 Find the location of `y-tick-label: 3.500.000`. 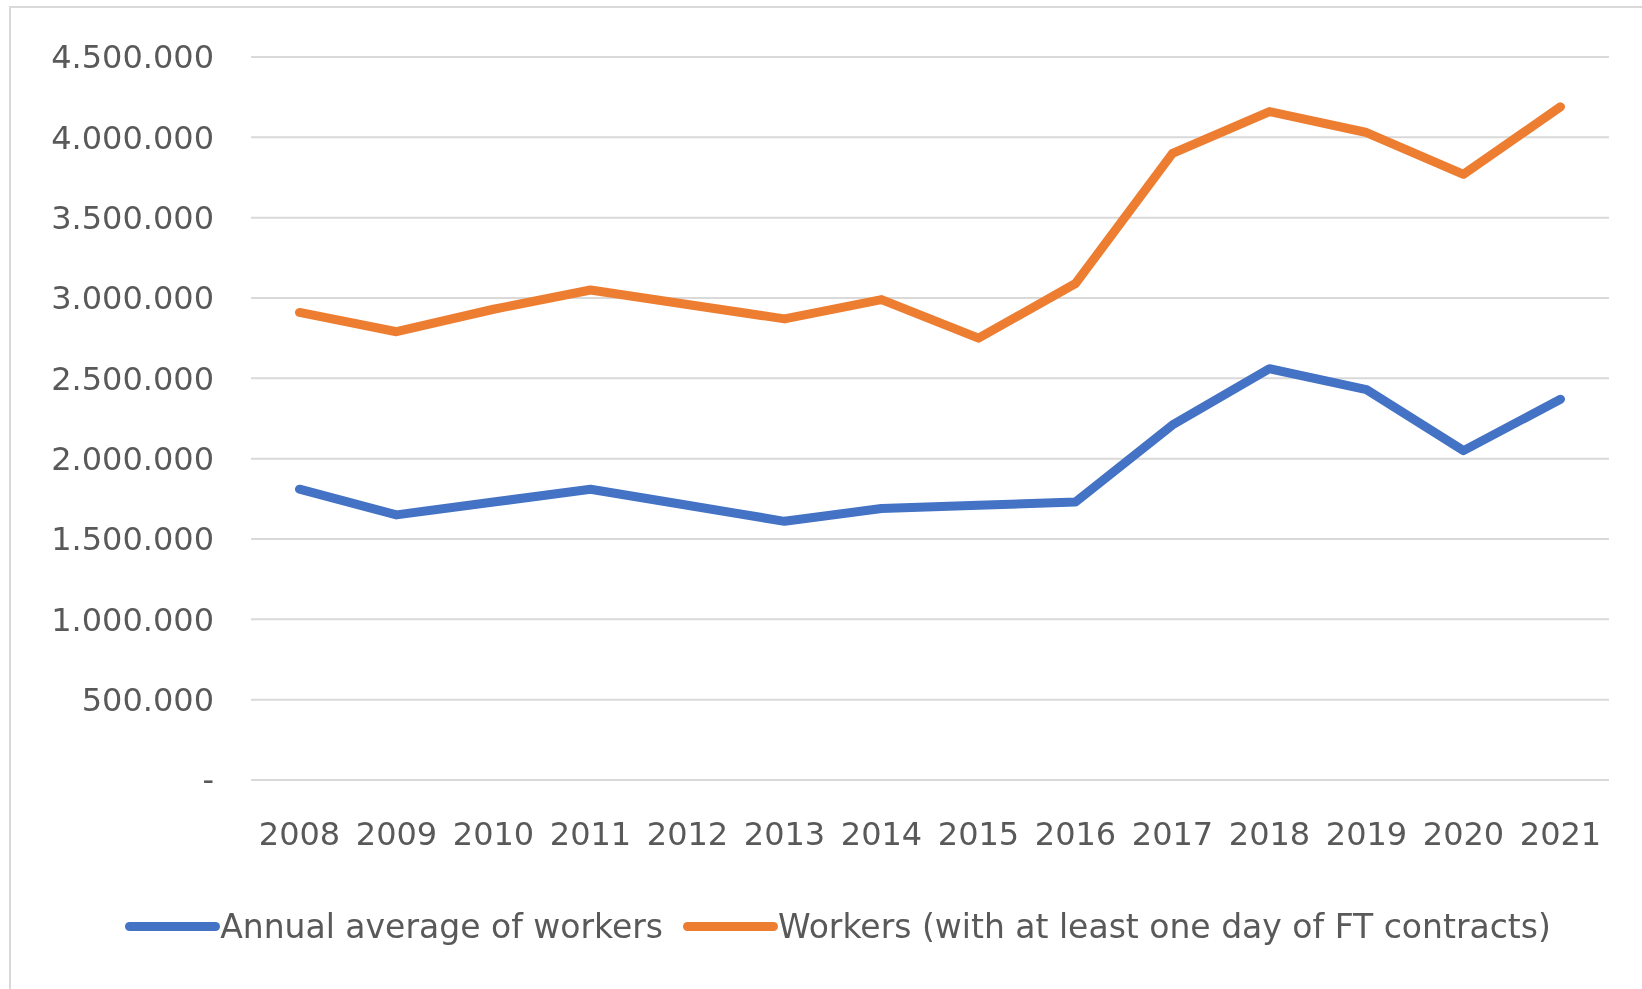

y-tick-label: 3.500.000 is located at coordinates (132, 218).